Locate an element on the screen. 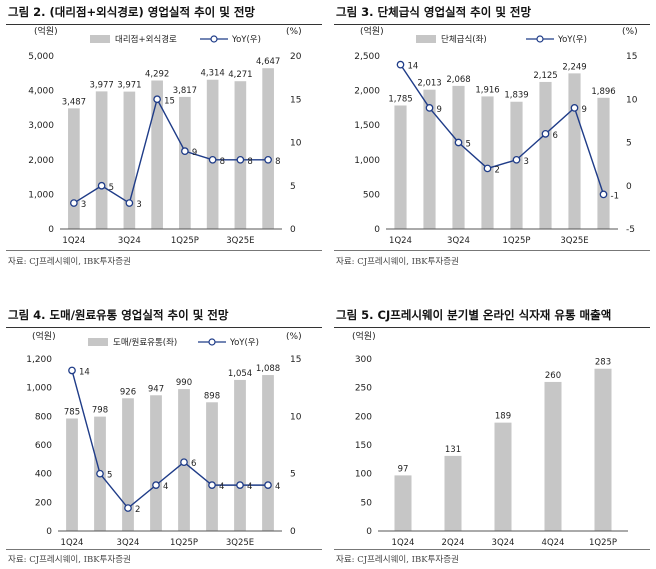 The height and width of the screenshot is (569, 656). y-tick-label: 800 is located at coordinates (43, 417).